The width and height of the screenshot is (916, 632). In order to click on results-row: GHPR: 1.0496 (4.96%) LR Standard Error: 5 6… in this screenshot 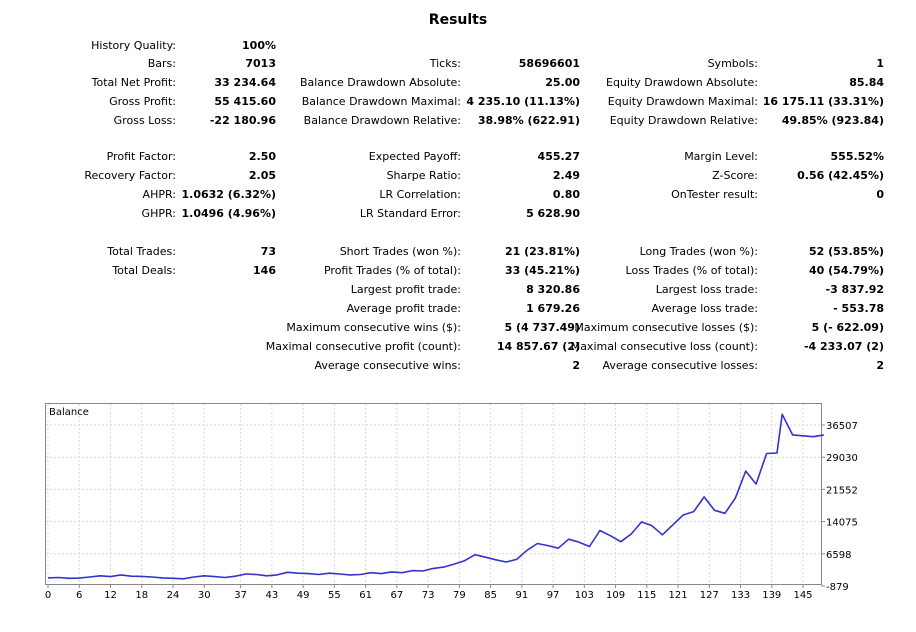, I will do `click(458, 214)`.